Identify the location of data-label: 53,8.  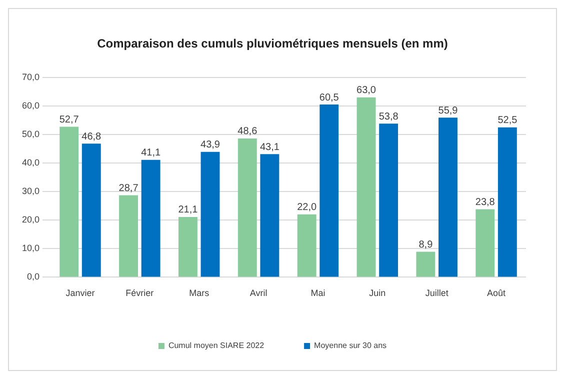
(388, 116).